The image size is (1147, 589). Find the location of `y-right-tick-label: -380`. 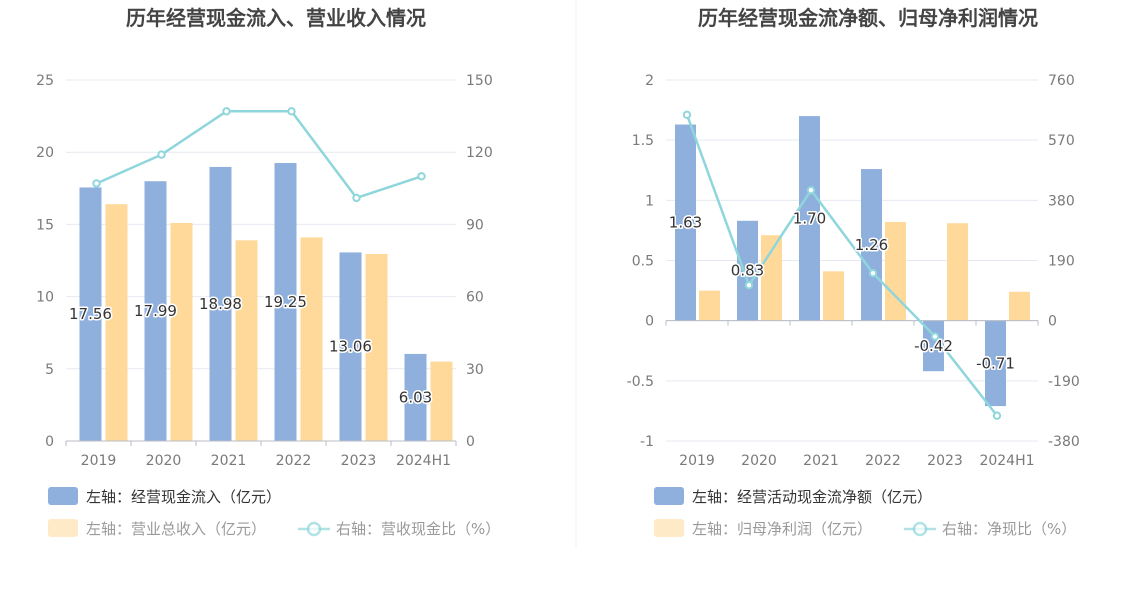

y-right-tick-label: -380 is located at coordinates (1064, 442).